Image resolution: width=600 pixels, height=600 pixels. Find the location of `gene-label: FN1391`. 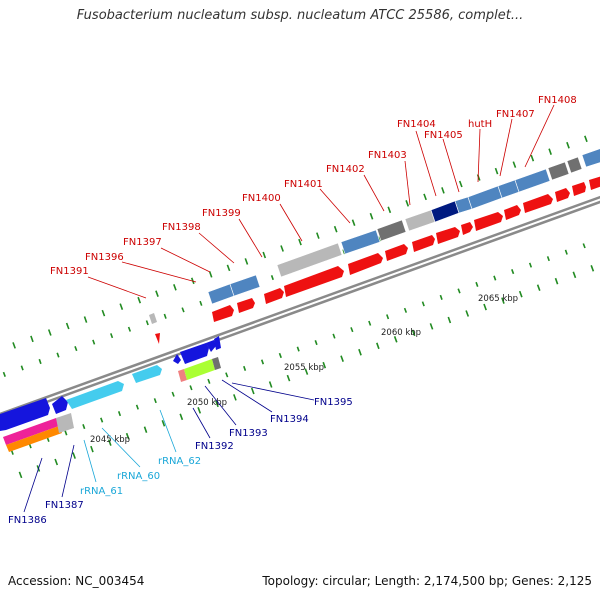

gene-label: FN1391 is located at coordinates (69, 271).